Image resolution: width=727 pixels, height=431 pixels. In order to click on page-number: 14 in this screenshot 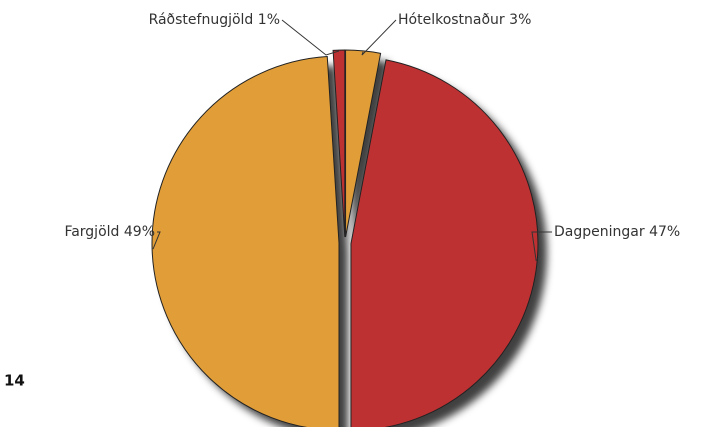, I will do `click(14, 381)`.